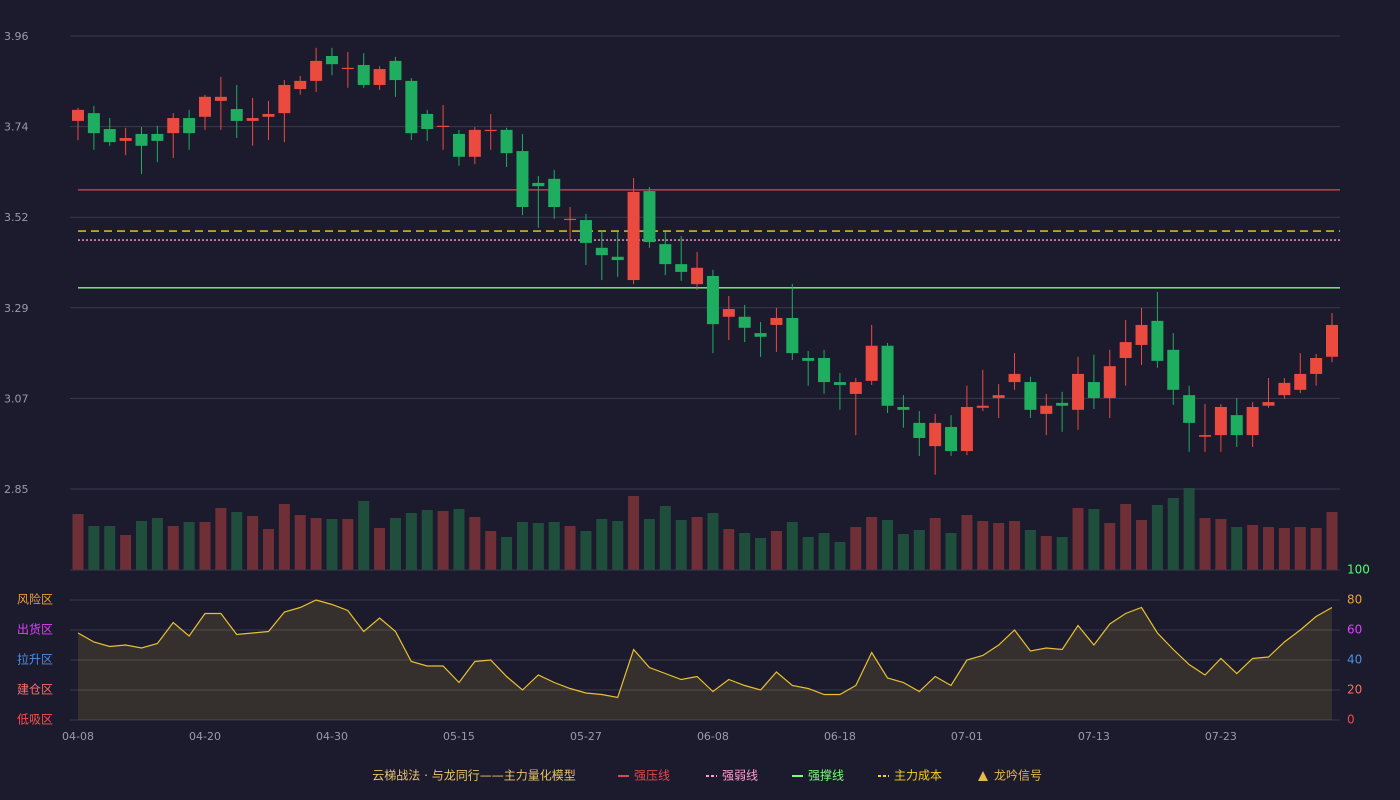 The image size is (1400, 800). I want to click on x-tick-label: 05-27, so click(586, 736).